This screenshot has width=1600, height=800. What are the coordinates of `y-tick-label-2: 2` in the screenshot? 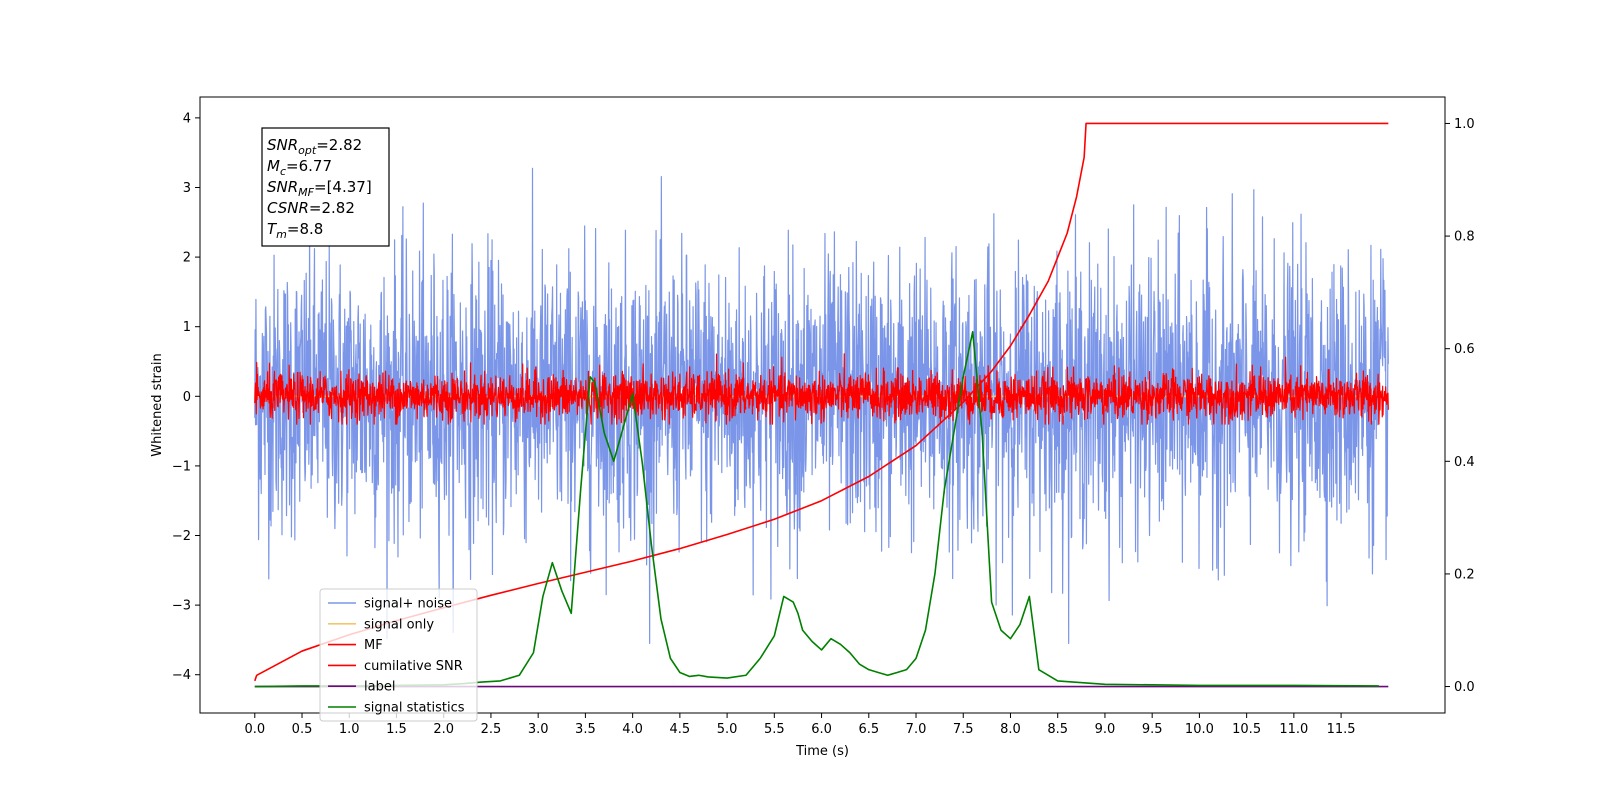 It's located at (187, 258).